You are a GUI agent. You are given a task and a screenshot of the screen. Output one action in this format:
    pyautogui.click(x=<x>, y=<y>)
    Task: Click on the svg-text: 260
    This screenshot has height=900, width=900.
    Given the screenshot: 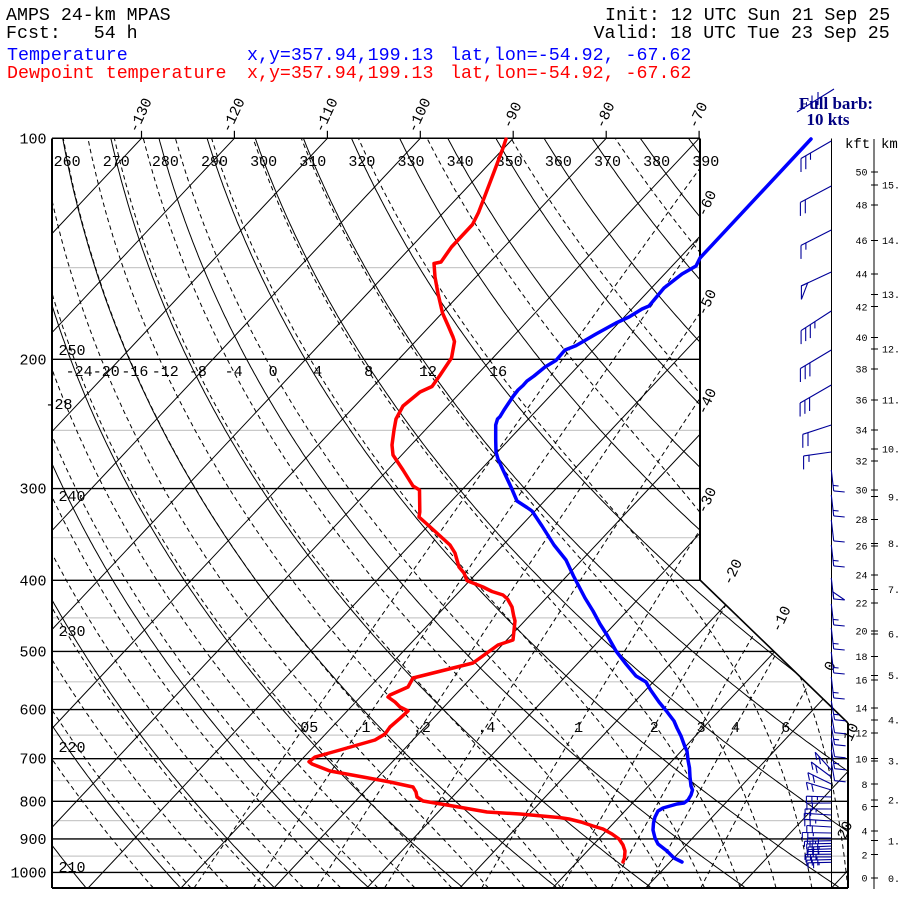 What is the action you would take?
    pyautogui.click(x=67, y=162)
    